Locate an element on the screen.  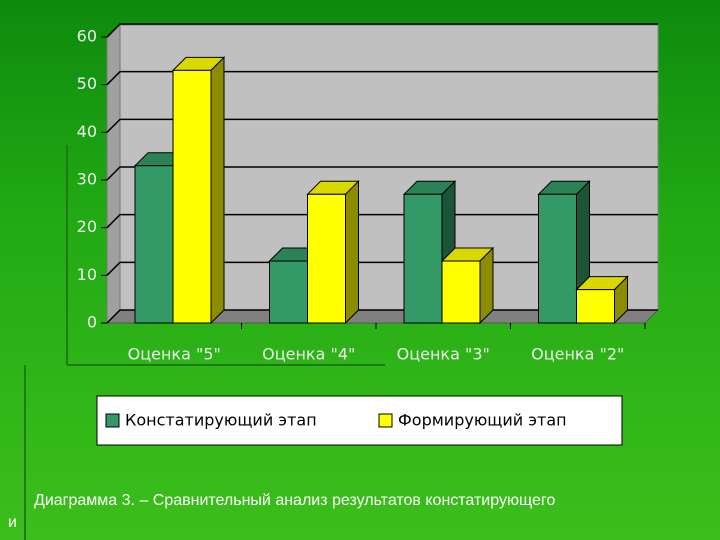
y-tick-label: 10 is located at coordinates (87, 274).